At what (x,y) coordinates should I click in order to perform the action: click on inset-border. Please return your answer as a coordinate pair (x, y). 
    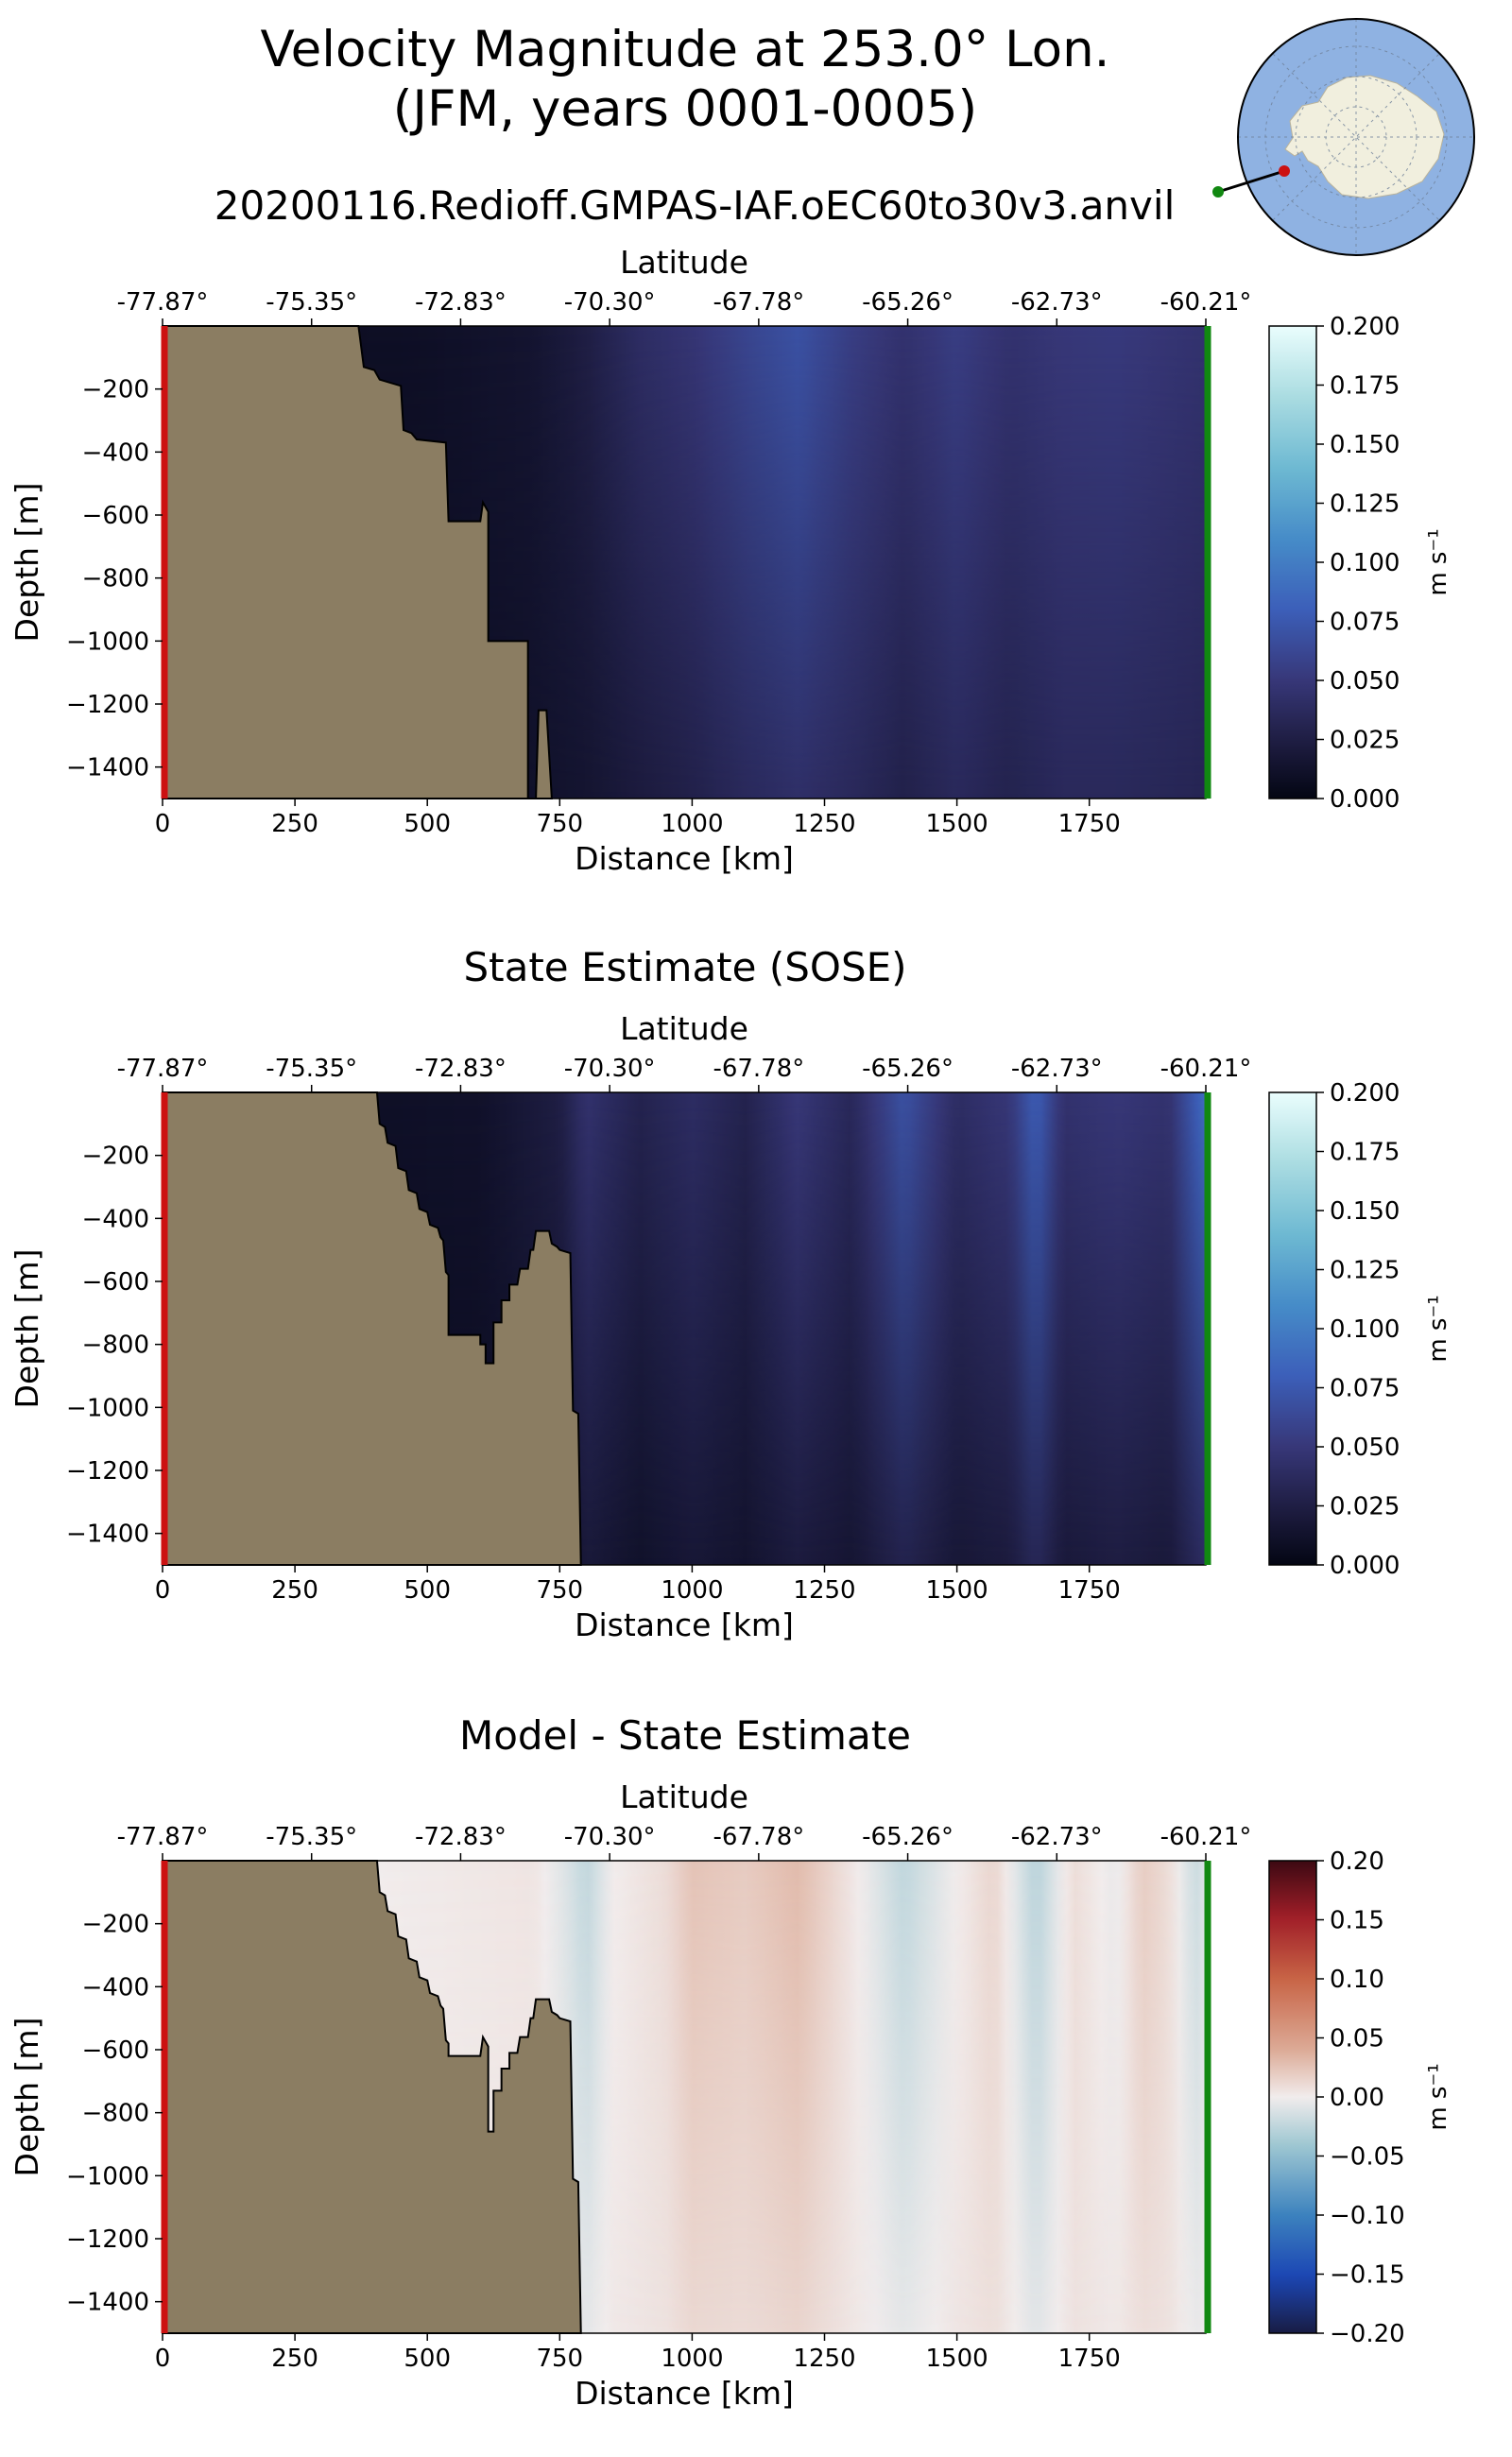
    Looking at the image, I should click on (1356, 137).